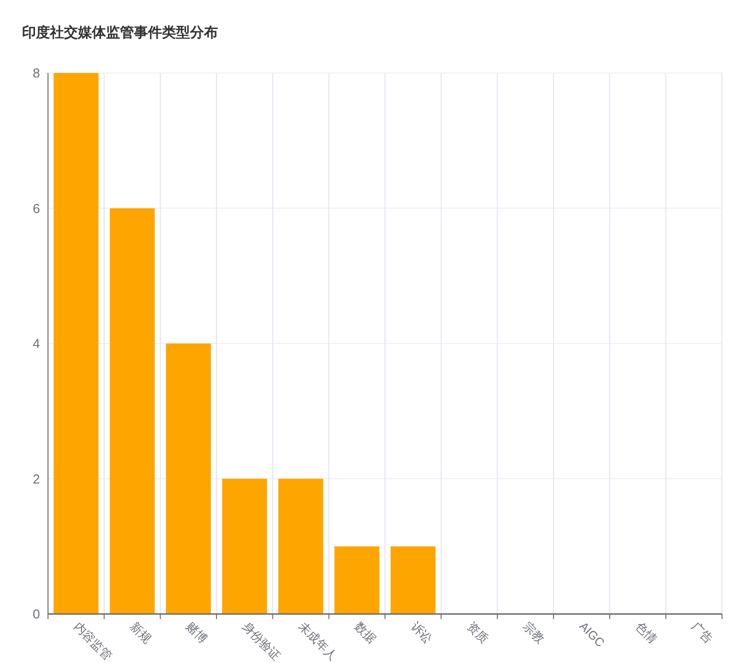 Image resolution: width=733 pixels, height=663 pixels. Describe the element at coordinates (262, 641) in the screenshot. I see `x-tick-label: 身份验证` at that location.